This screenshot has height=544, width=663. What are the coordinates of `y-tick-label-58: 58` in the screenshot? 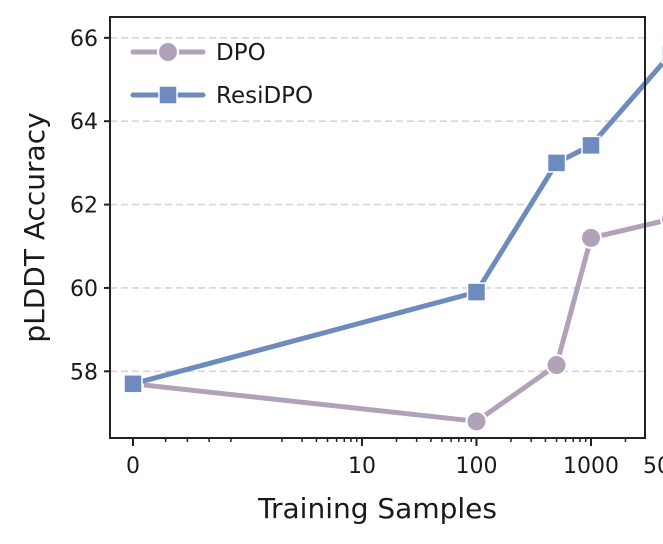 It's located at (84, 372).